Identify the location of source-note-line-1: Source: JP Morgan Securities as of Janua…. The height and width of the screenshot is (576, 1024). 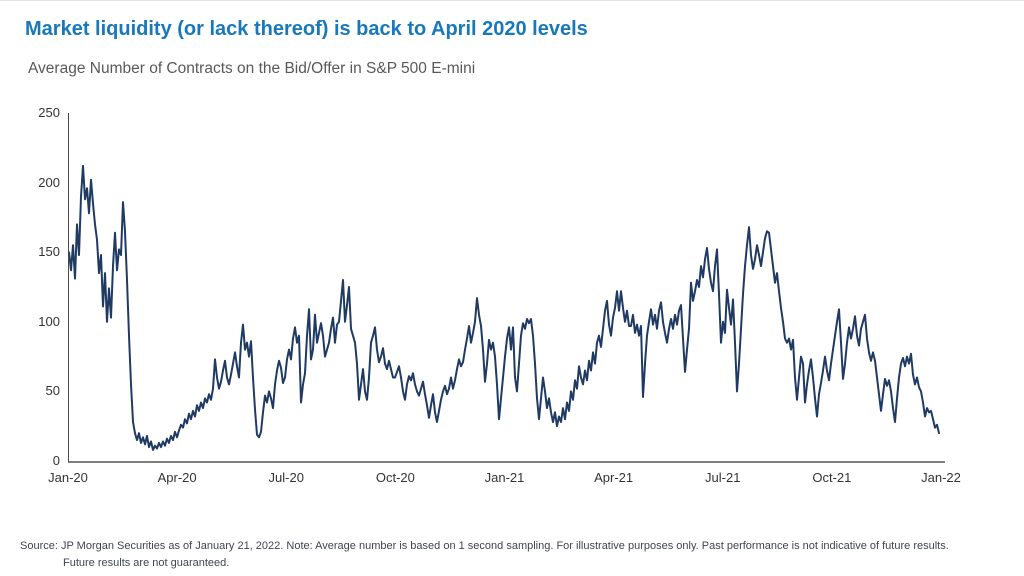
(484, 546).